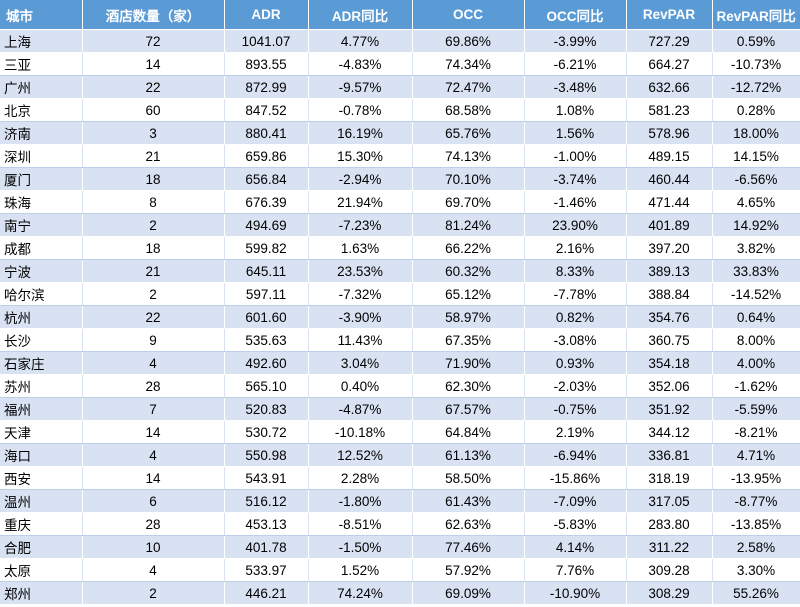 This screenshot has height=607, width=800. Describe the element at coordinates (41, 248) in the screenshot. I see `cell-city: 成都` at that location.